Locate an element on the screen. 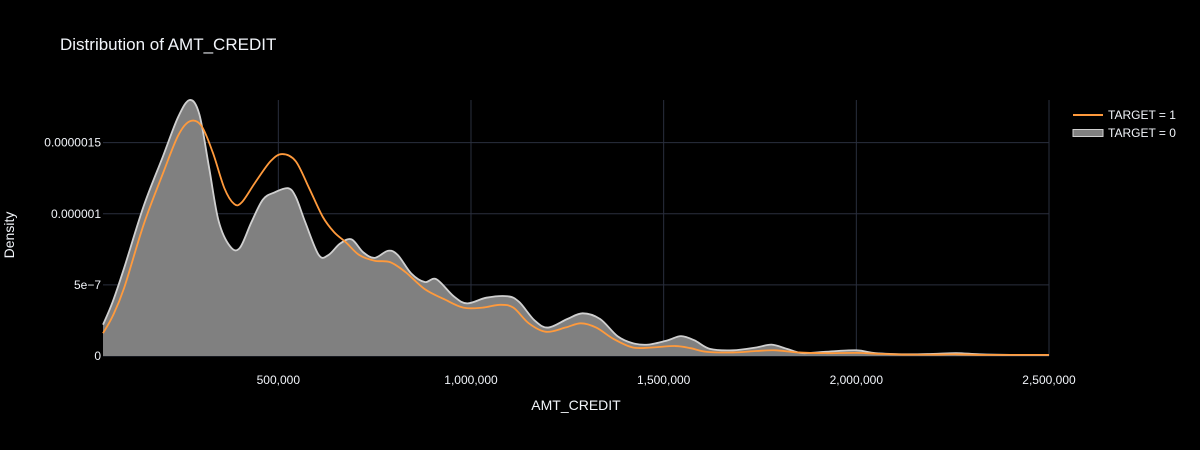 The height and width of the screenshot is (450, 1200). x-tick-label: 2,000,000 is located at coordinates (857, 380).